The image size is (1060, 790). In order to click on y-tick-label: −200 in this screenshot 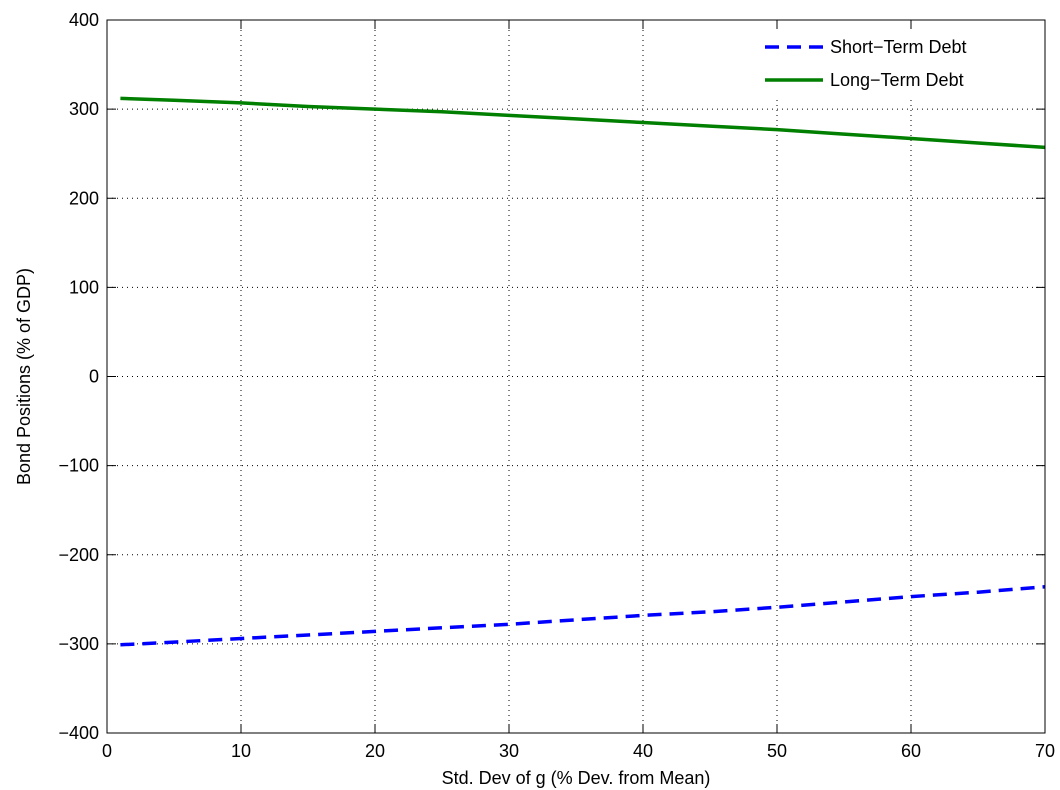, I will do `click(78, 555)`.